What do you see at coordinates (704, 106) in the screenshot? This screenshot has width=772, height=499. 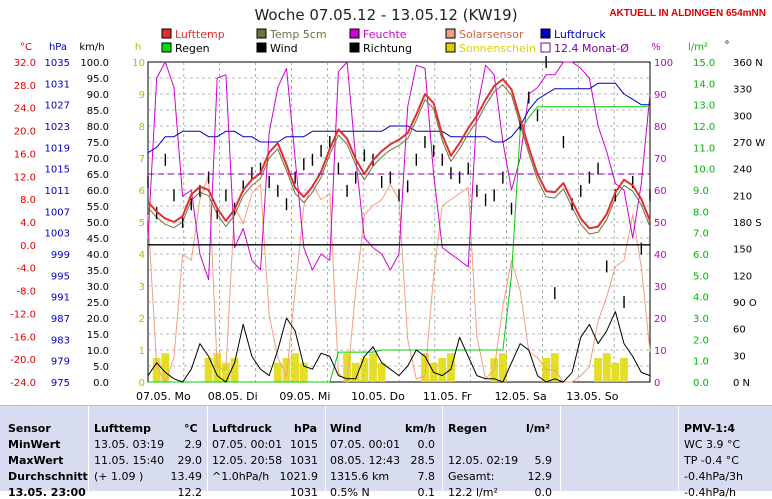 I see `rain-axis-tick: 13.0` at bounding box center [704, 106].